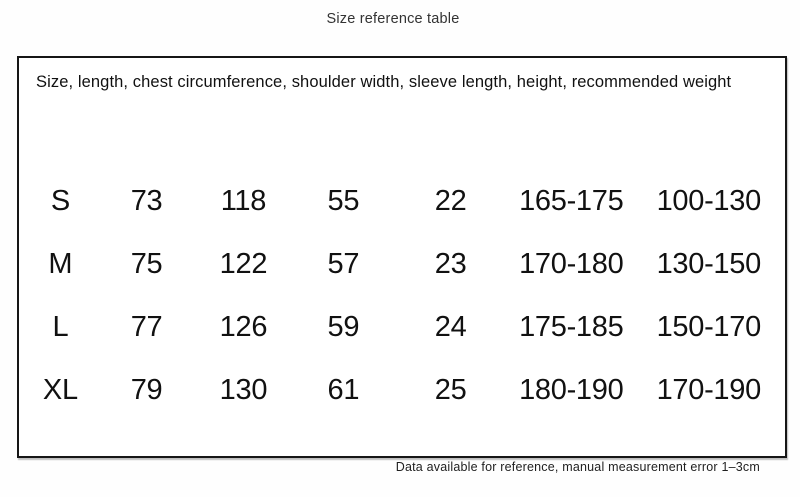 This screenshot has height=497, width=800. What do you see at coordinates (60, 327) in the screenshot?
I see `size-cell: L` at bounding box center [60, 327].